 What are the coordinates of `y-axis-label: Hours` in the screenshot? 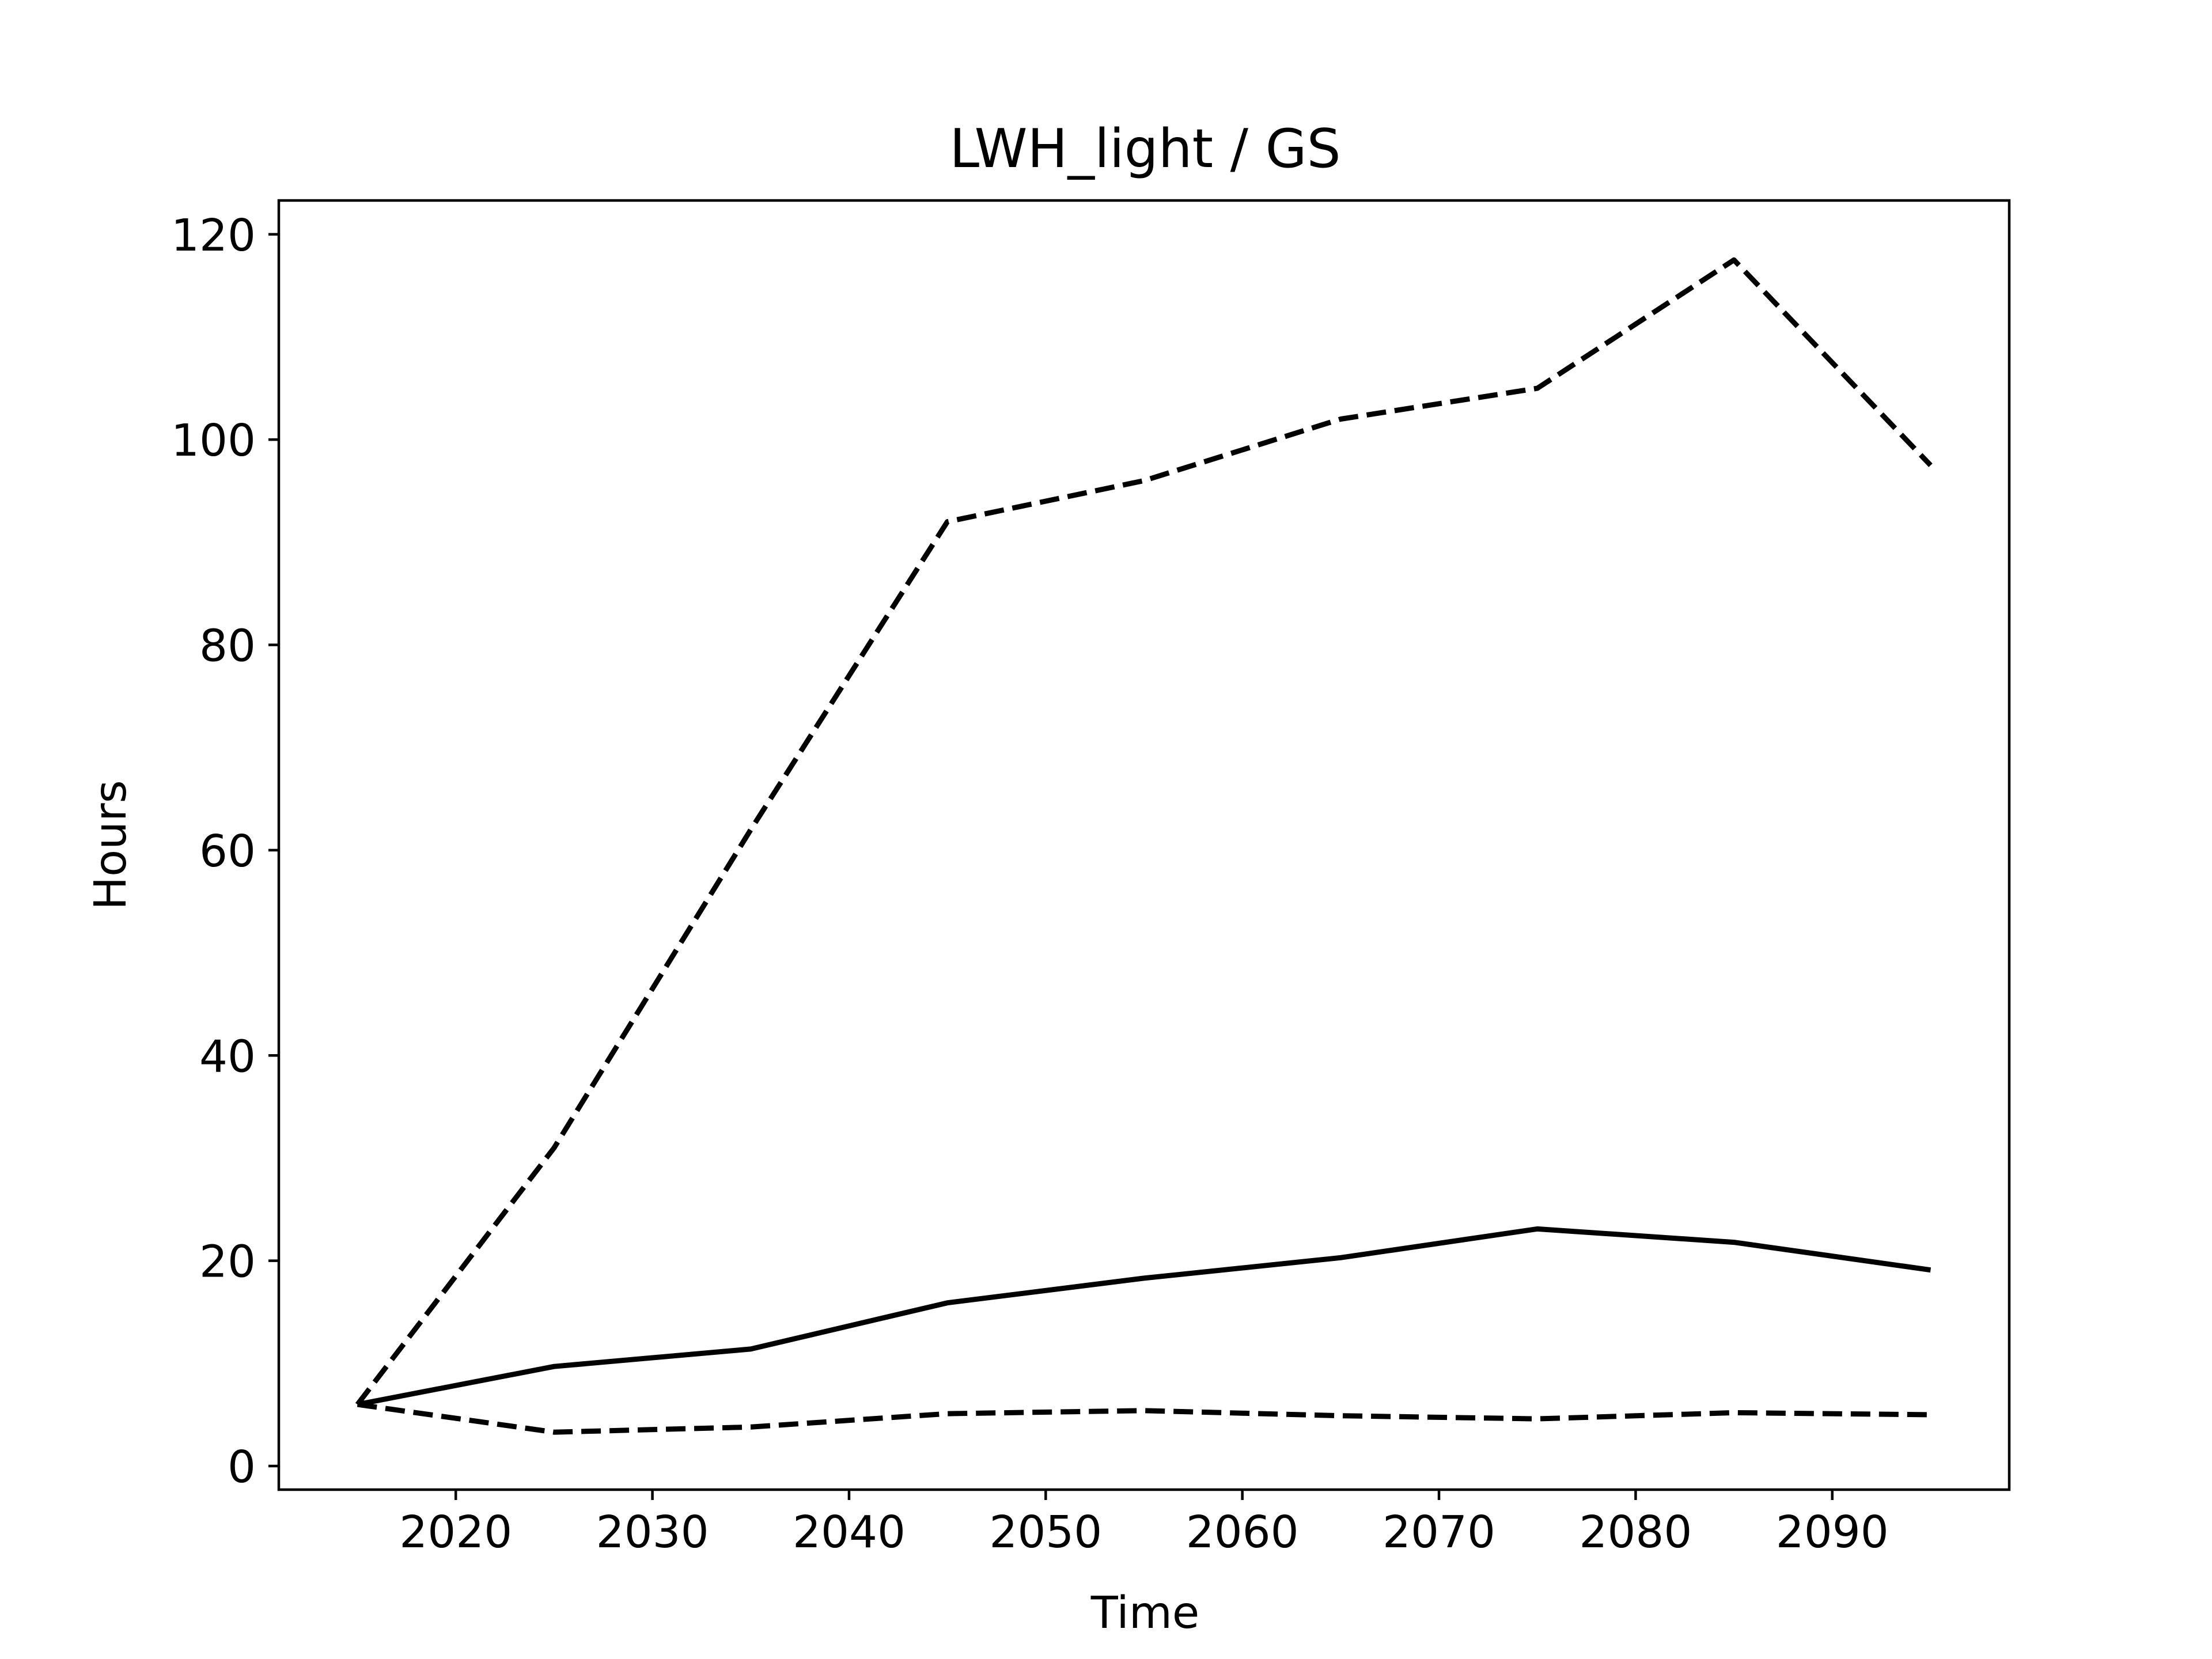 It's located at (111, 845).